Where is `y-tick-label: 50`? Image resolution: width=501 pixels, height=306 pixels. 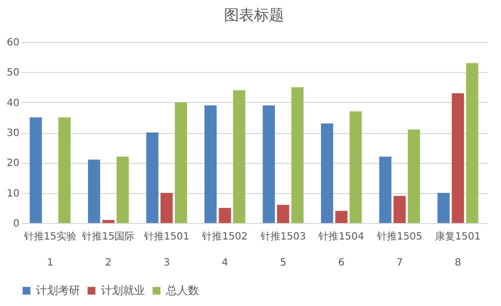 y-tick-label: 50 is located at coordinates (13, 73).